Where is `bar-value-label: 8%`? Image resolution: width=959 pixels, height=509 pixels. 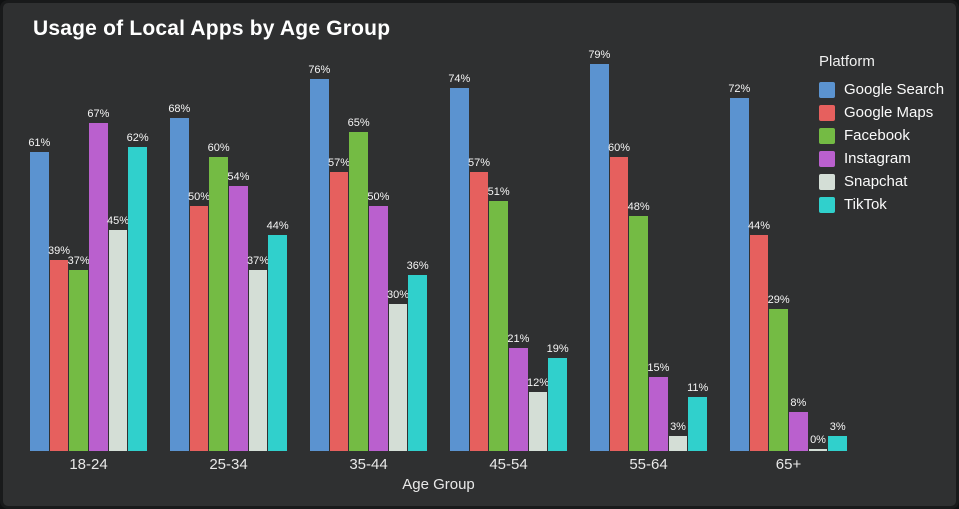
bar-value-label: 8% is located at coordinates (798, 403).